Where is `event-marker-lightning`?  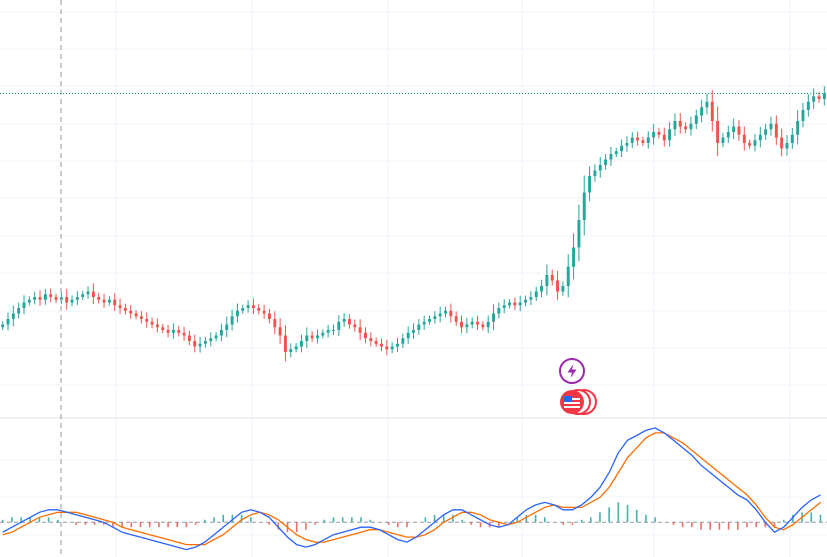 event-marker-lightning is located at coordinates (572, 371).